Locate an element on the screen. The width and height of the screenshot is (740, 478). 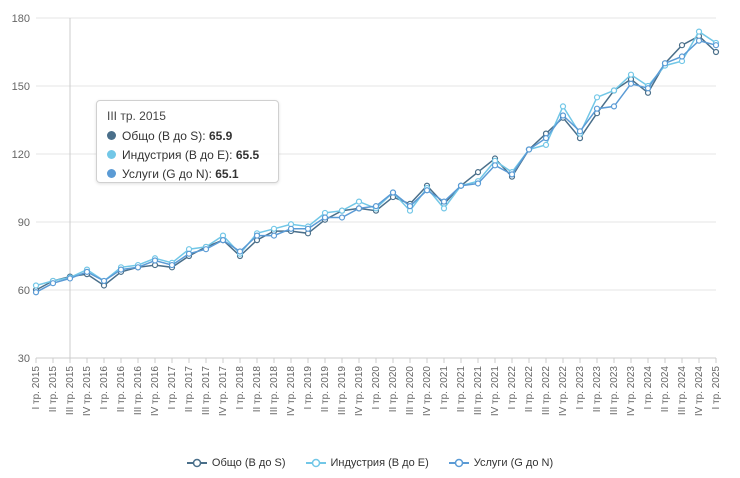
legend-label-total: Общо (B до S) is located at coordinates (248, 463).